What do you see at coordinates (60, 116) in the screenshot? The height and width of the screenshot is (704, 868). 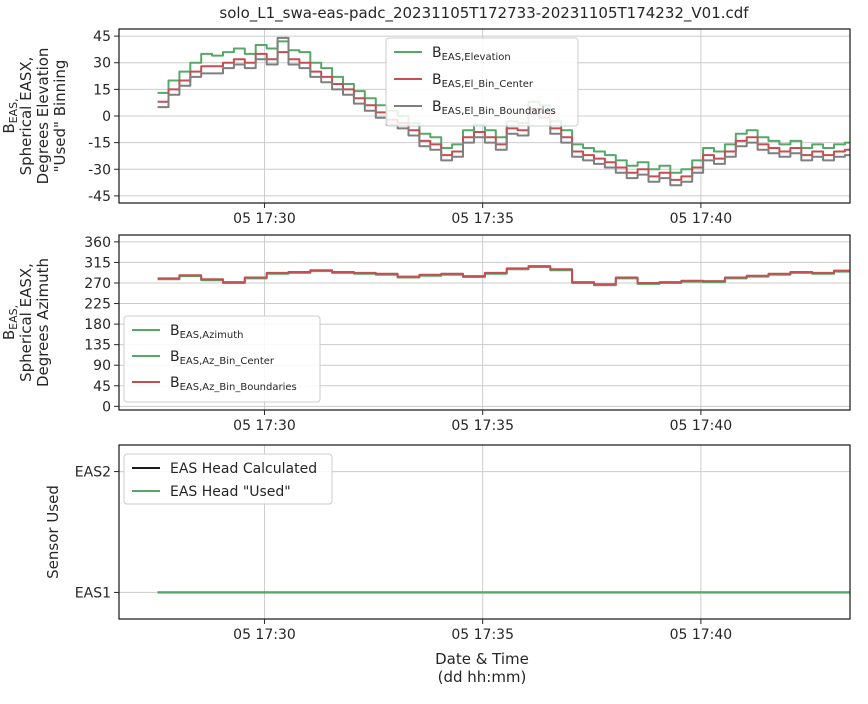 I see `y-axis-label: "Used" Binning` at bounding box center [60, 116].